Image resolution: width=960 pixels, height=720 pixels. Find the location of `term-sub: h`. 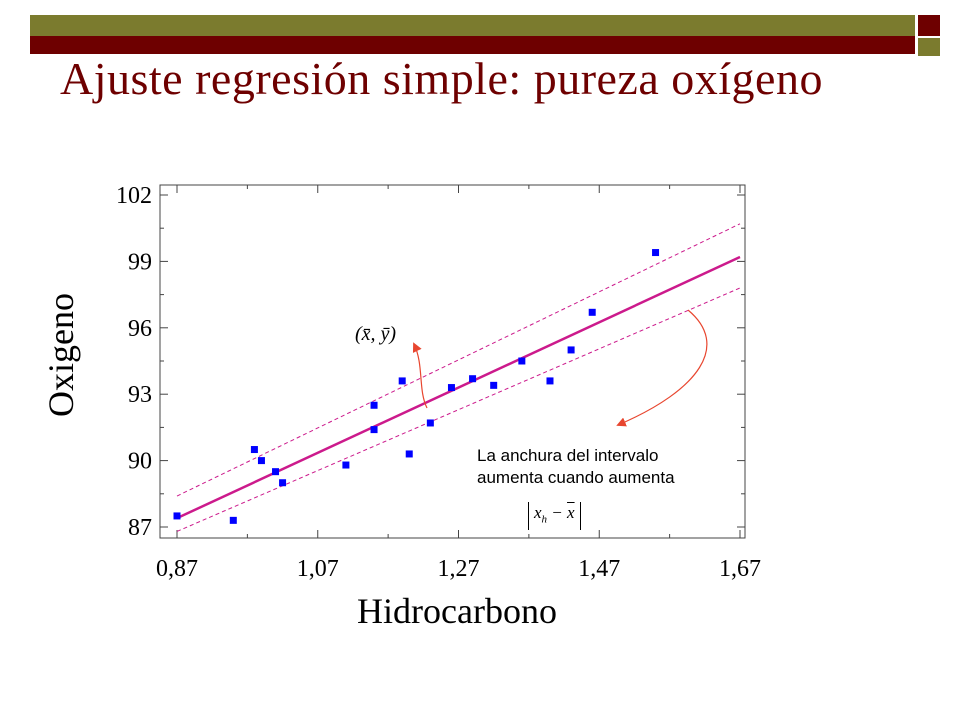

term-sub: h is located at coordinates (544, 519).